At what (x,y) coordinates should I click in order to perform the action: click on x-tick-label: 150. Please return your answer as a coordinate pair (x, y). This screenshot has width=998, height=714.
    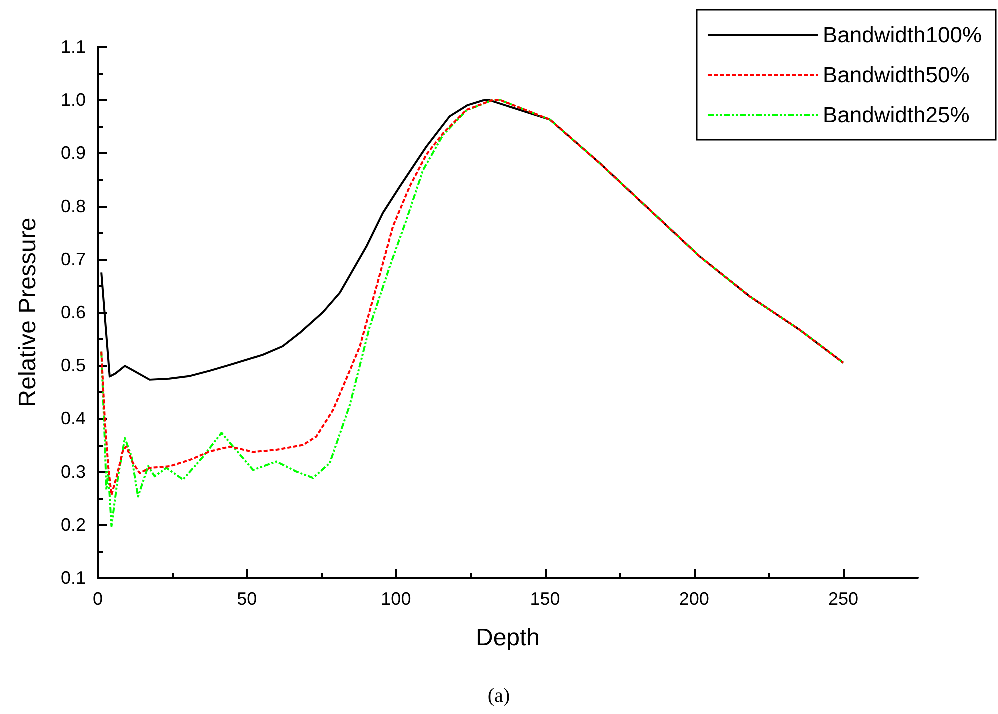
    Looking at the image, I should click on (545, 599).